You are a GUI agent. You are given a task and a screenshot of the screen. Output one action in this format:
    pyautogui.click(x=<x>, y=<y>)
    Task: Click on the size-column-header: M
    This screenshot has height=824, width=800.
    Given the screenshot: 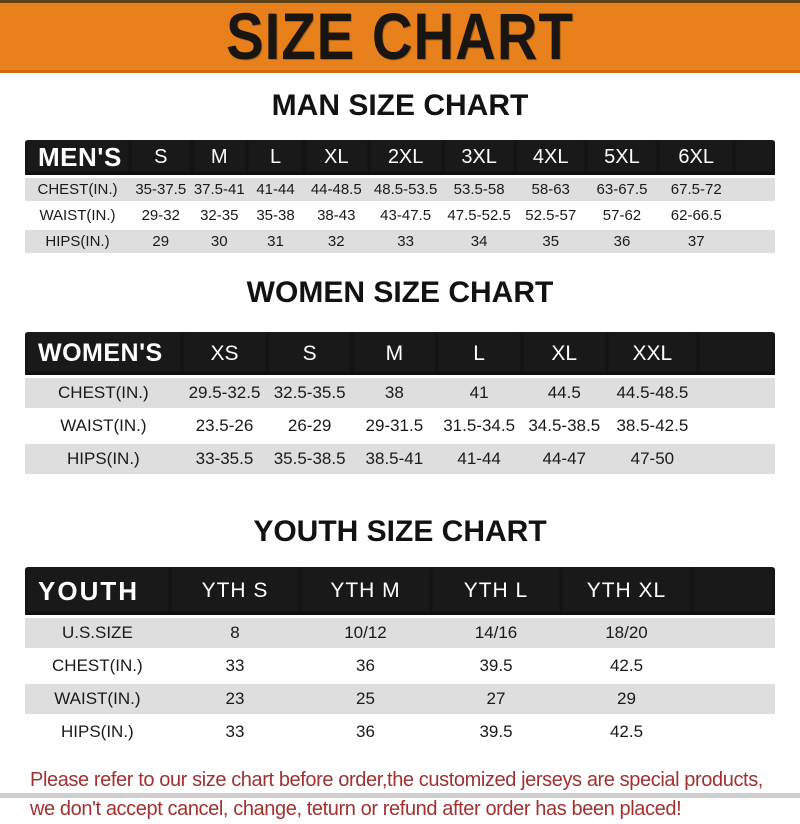 What is the action you would take?
    pyautogui.click(x=219, y=159)
    